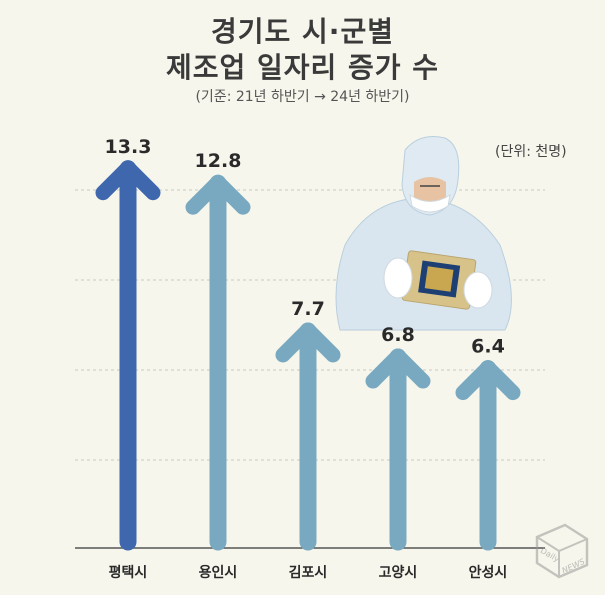 The width and height of the screenshot is (605, 595). Describe the element at coordinates (302, 67) in the screenshot. I see `chart-title-line2: 제조업 일자리 증가 수` at that location.